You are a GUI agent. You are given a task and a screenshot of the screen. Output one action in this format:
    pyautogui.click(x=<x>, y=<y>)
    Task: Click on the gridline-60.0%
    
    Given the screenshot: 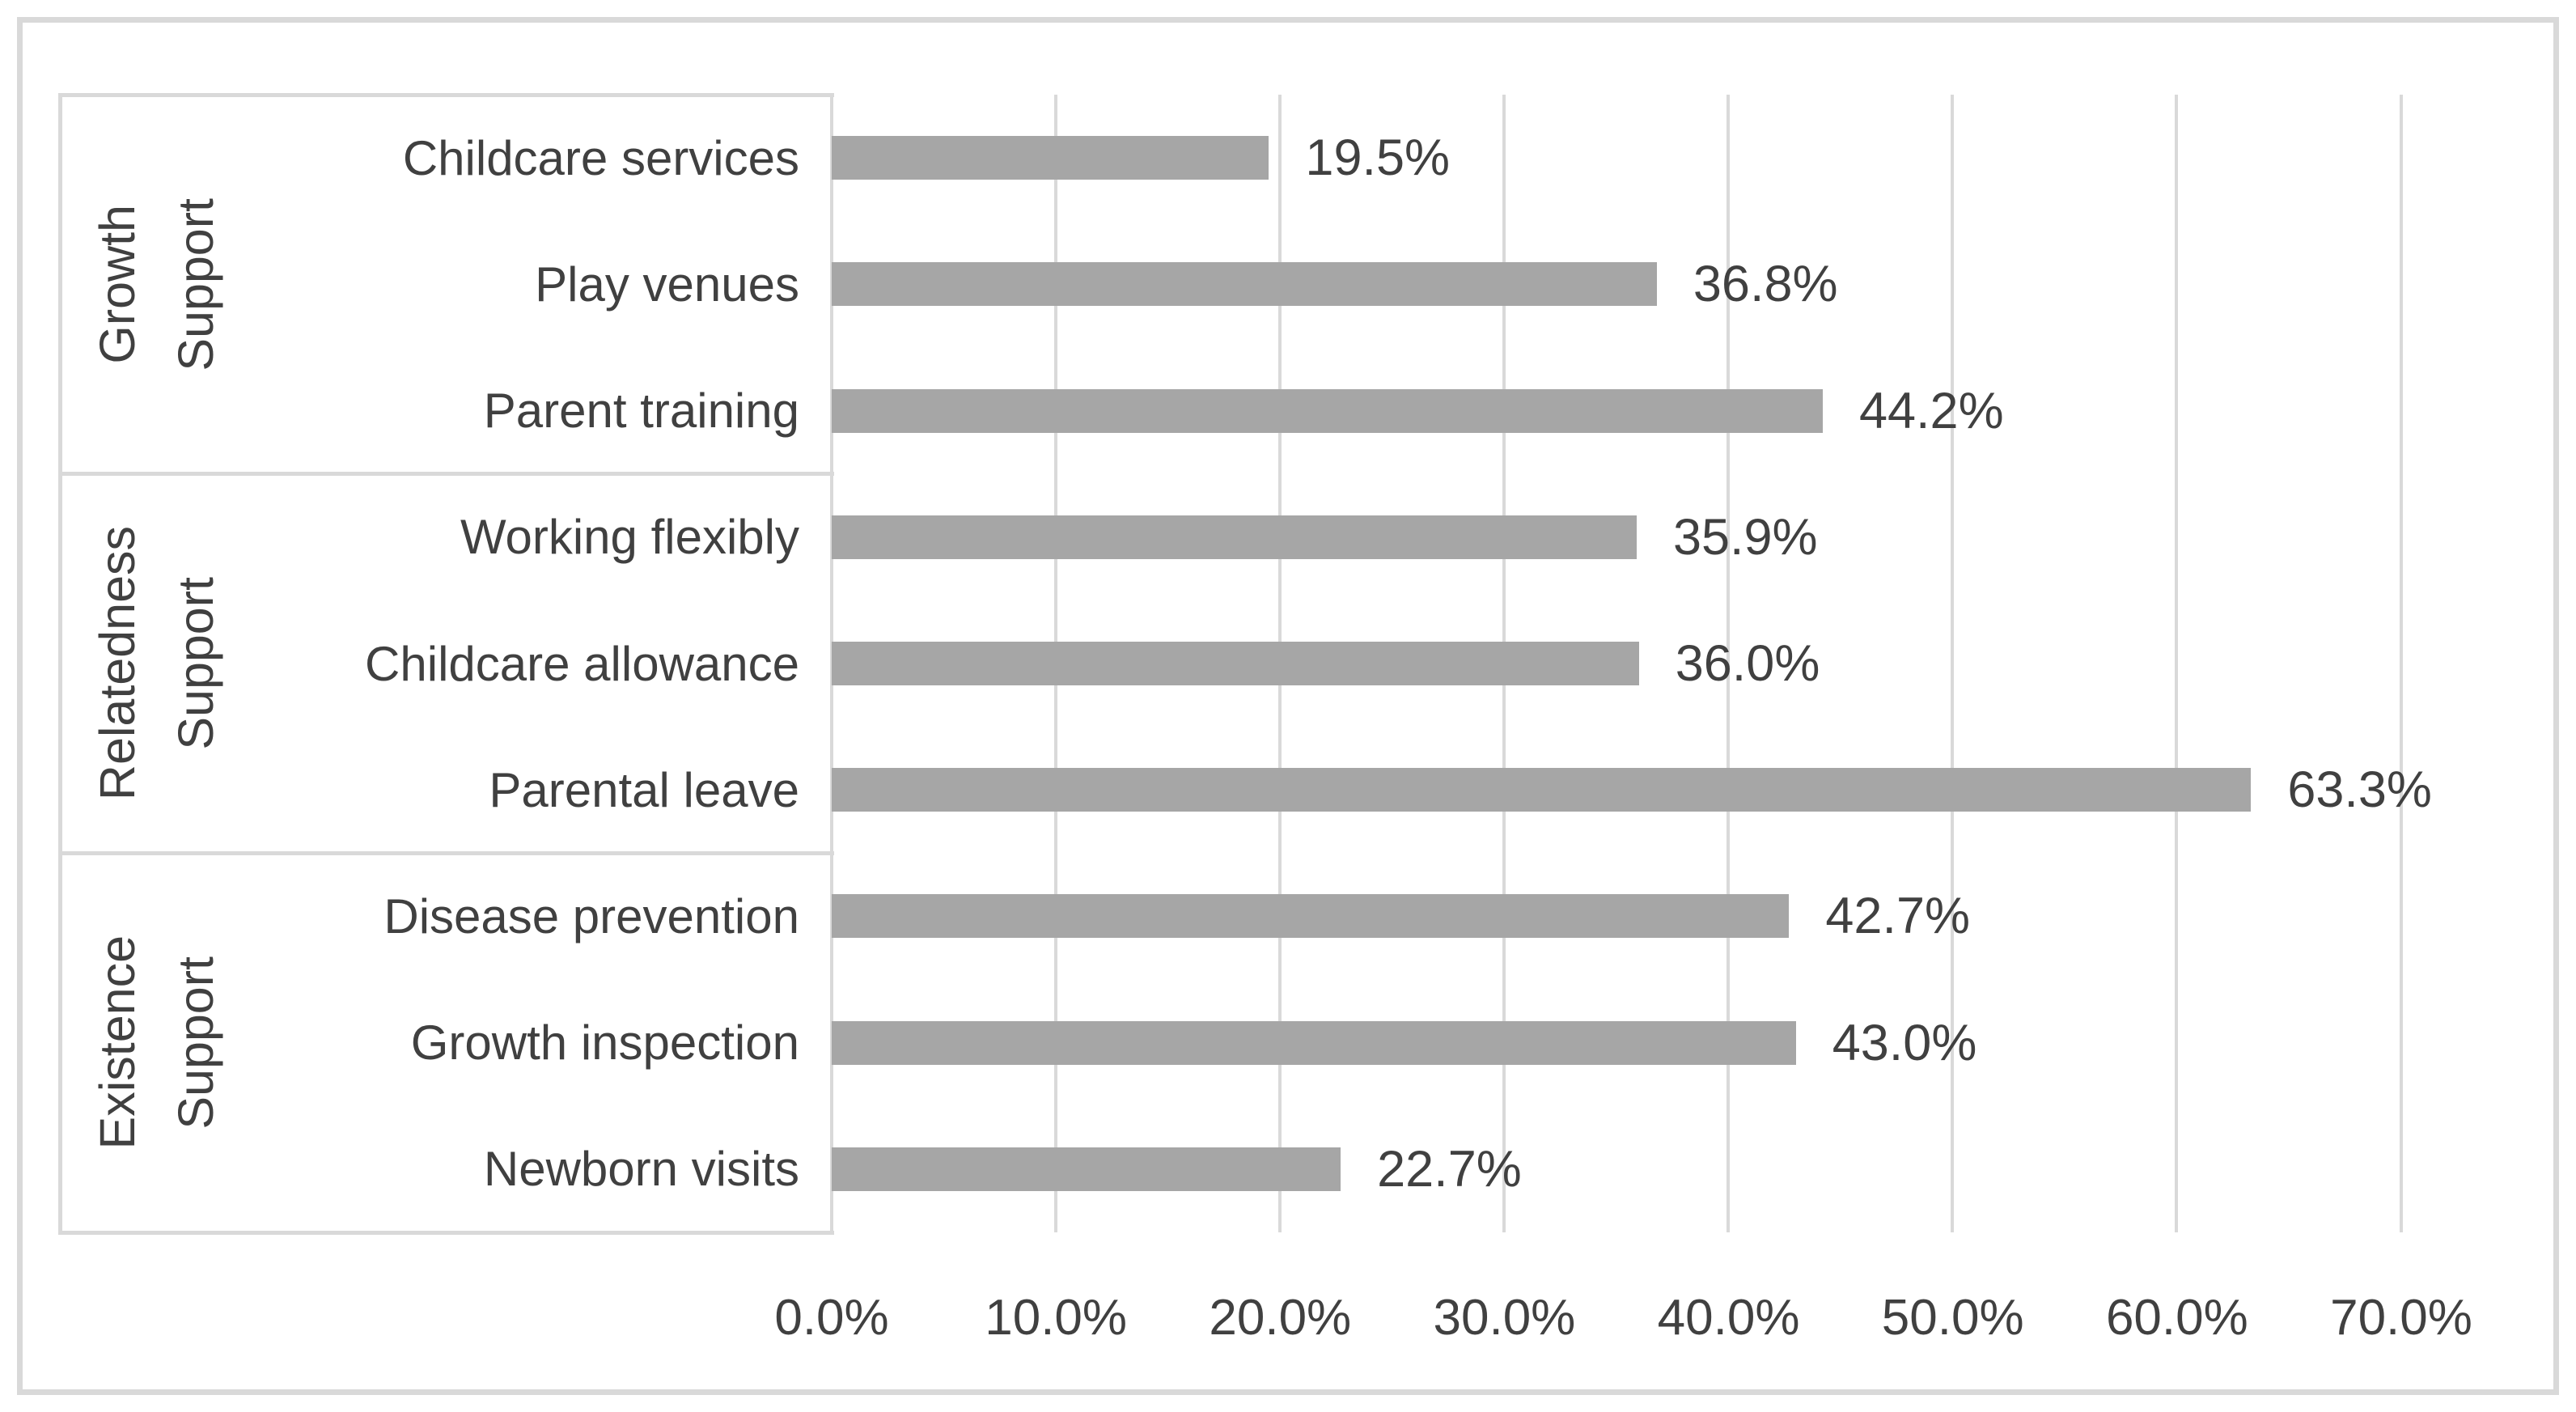 What is the action you would take?
    pyautogui.click(x=2177, y=663)
    